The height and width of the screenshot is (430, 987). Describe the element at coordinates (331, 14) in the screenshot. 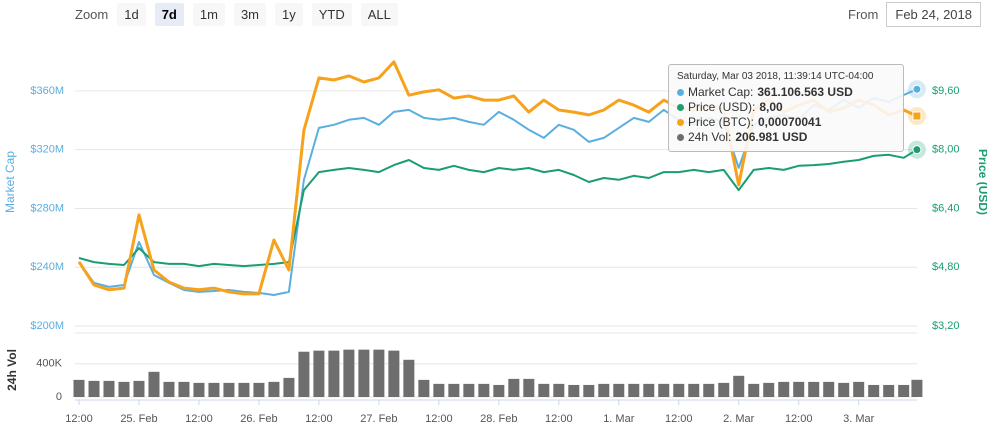

I see `zoom-button: YTD` at that location.